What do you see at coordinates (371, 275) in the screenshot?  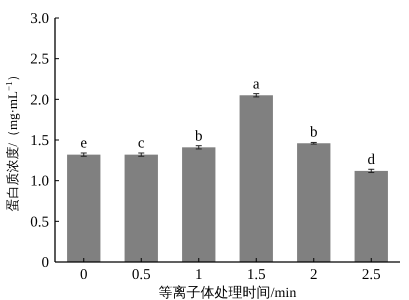 I see `x-tick-label: 2.5` at bounding box center [371, 275].